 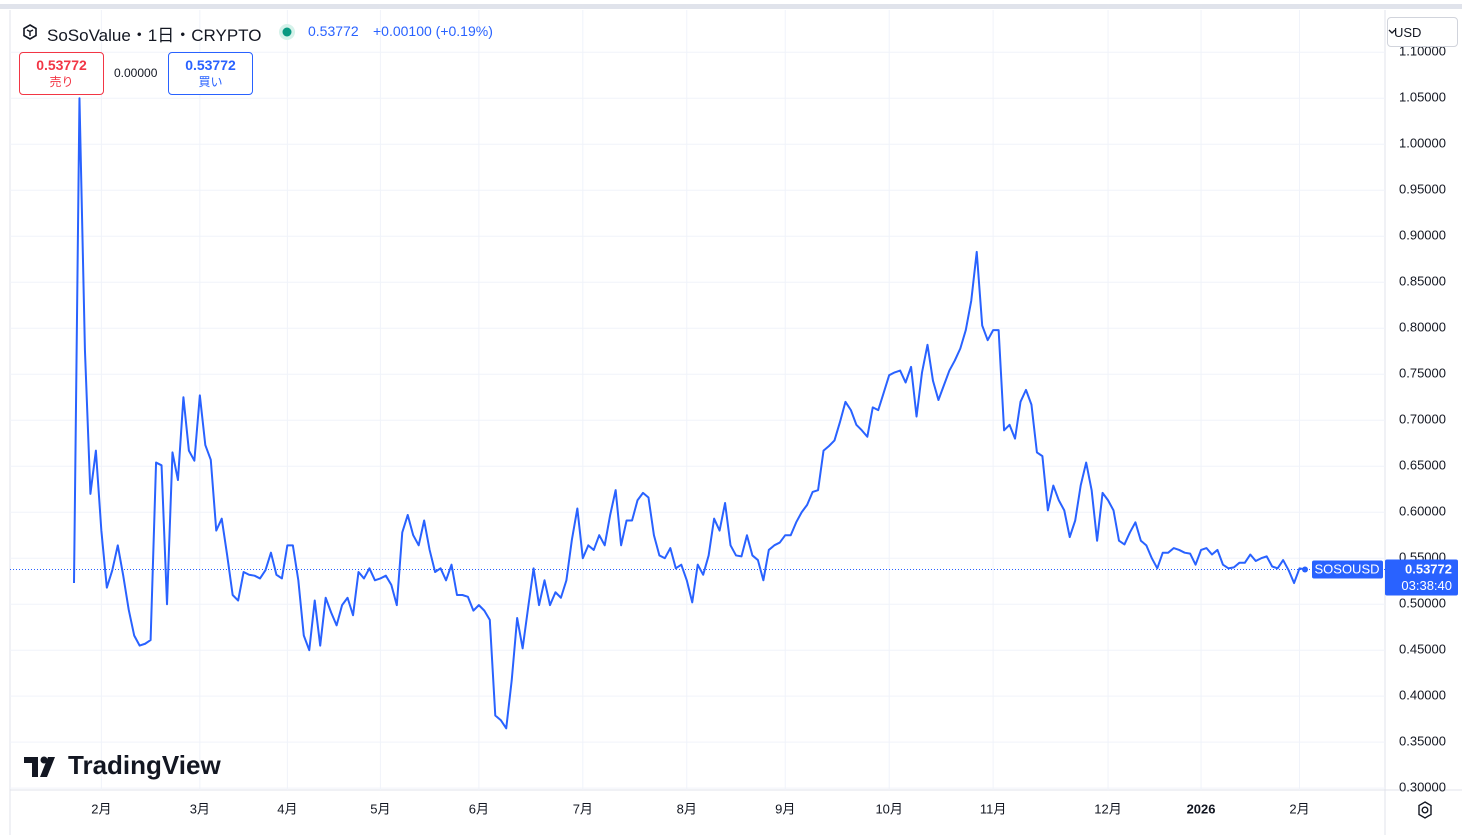 What do you see at coordinates (30, 32) in the screenshot?
I see `symbol-icon` at bounding box center [30, 32].